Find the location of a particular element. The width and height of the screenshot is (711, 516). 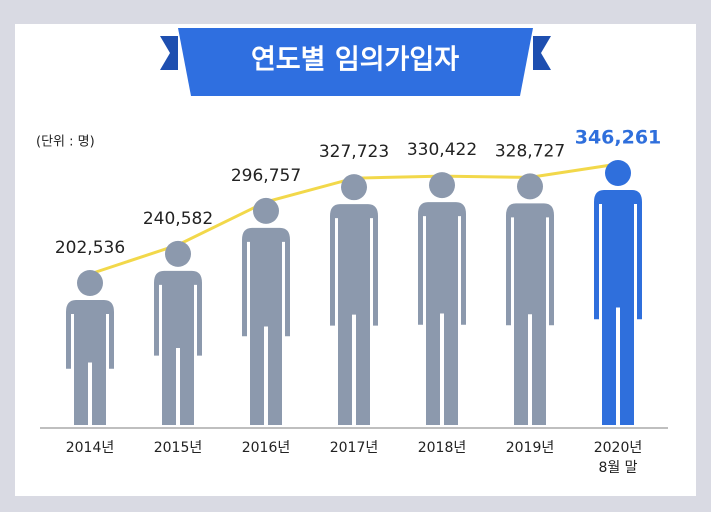

unit-label: (단위 : 명) is located at coordinates (65, 142).